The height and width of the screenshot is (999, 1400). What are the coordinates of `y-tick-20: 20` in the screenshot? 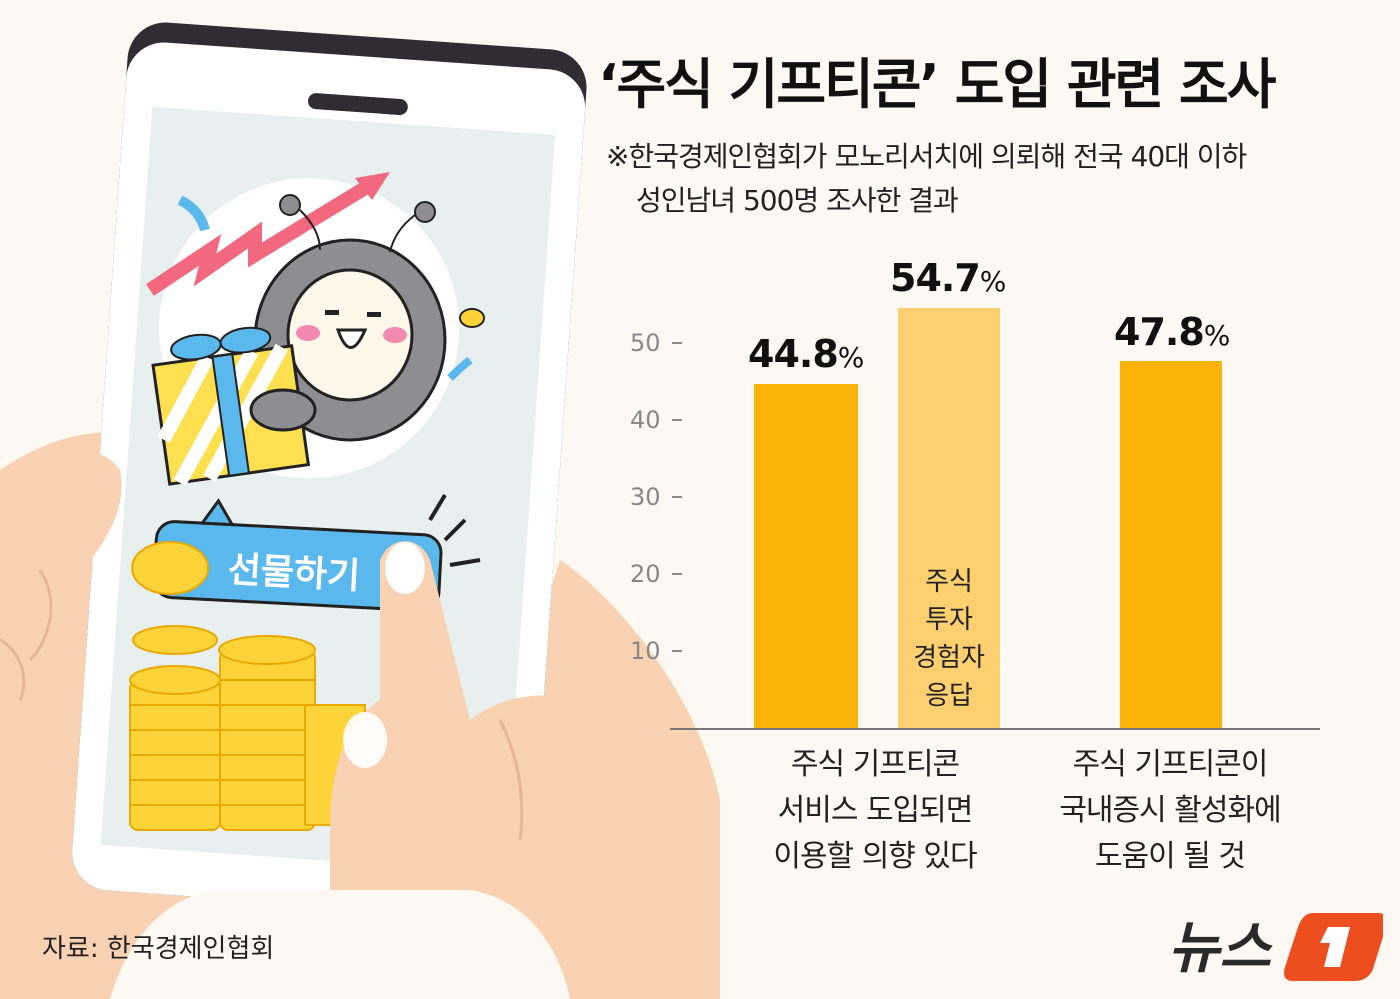 It's located at (660, 574).